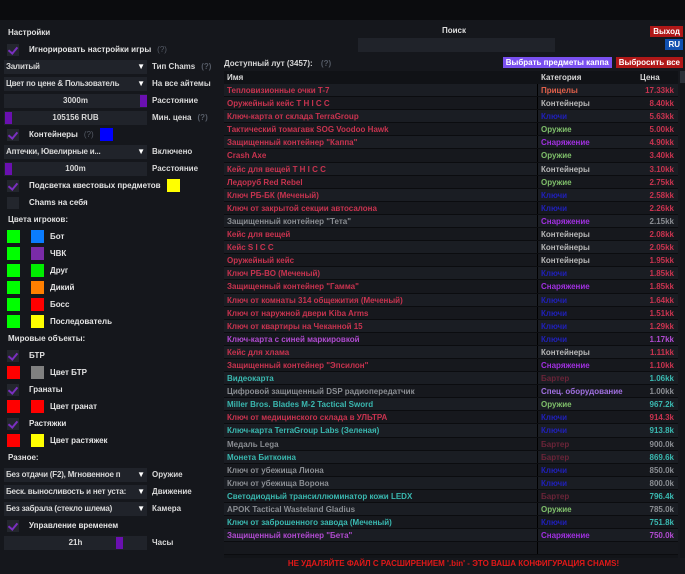 The width and height of the screenshot is (685, 574). I want to click on time-control-checkbox: Управление временем, so click(109, 525).